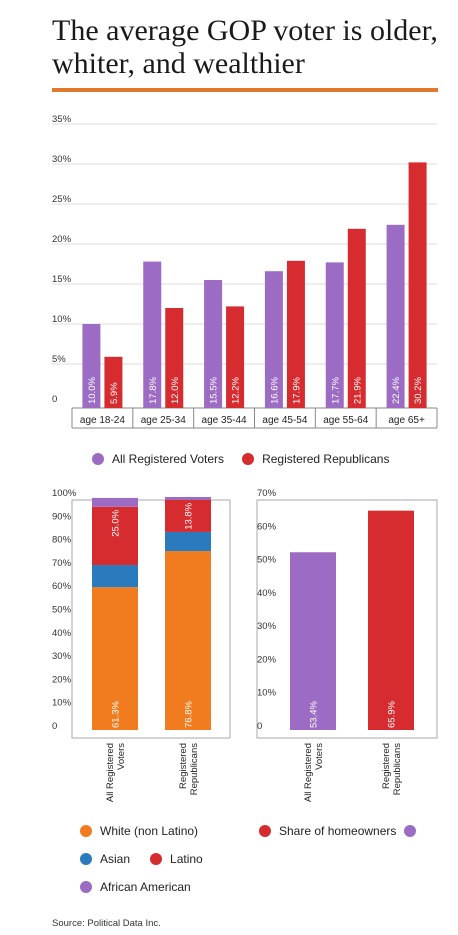 The image size is (458, 935). I want to click on race-ytick-90: 90%, so click(62, 516).